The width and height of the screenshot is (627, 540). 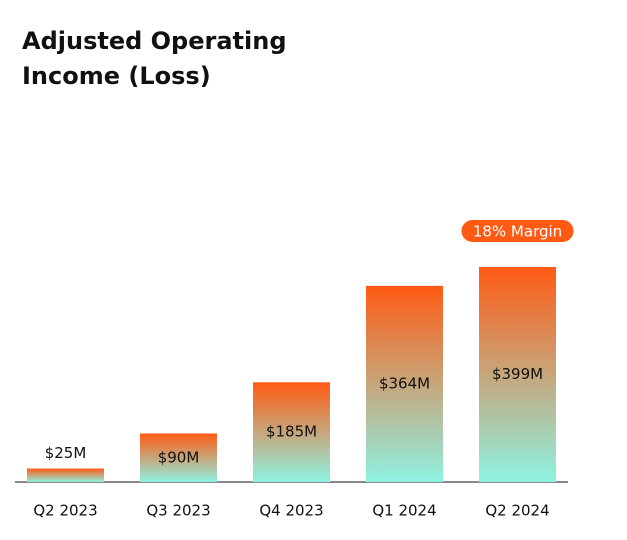 I want to click on value-label: $25M, so click(x=66, y=453).